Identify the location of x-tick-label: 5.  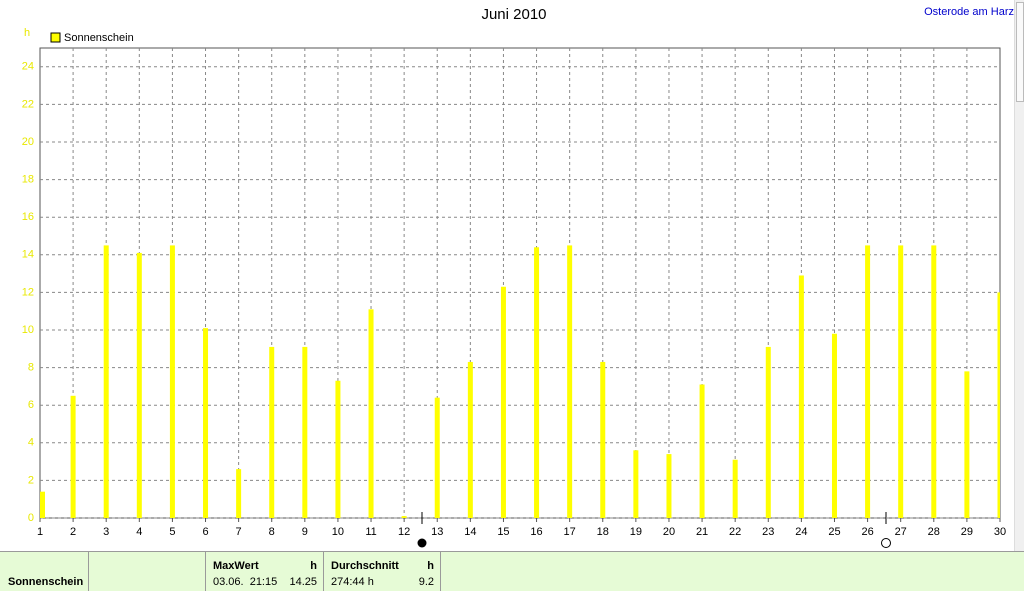
(172, 532).